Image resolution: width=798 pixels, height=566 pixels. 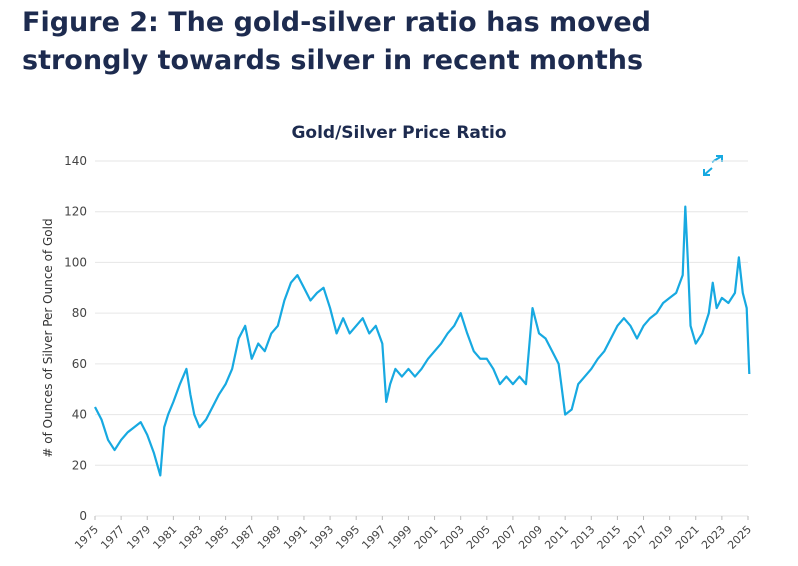 What do you see at coordinates (79, 415) in the screenshot?
I see `y-tick-label: 40` at bounding box center [79, 415].